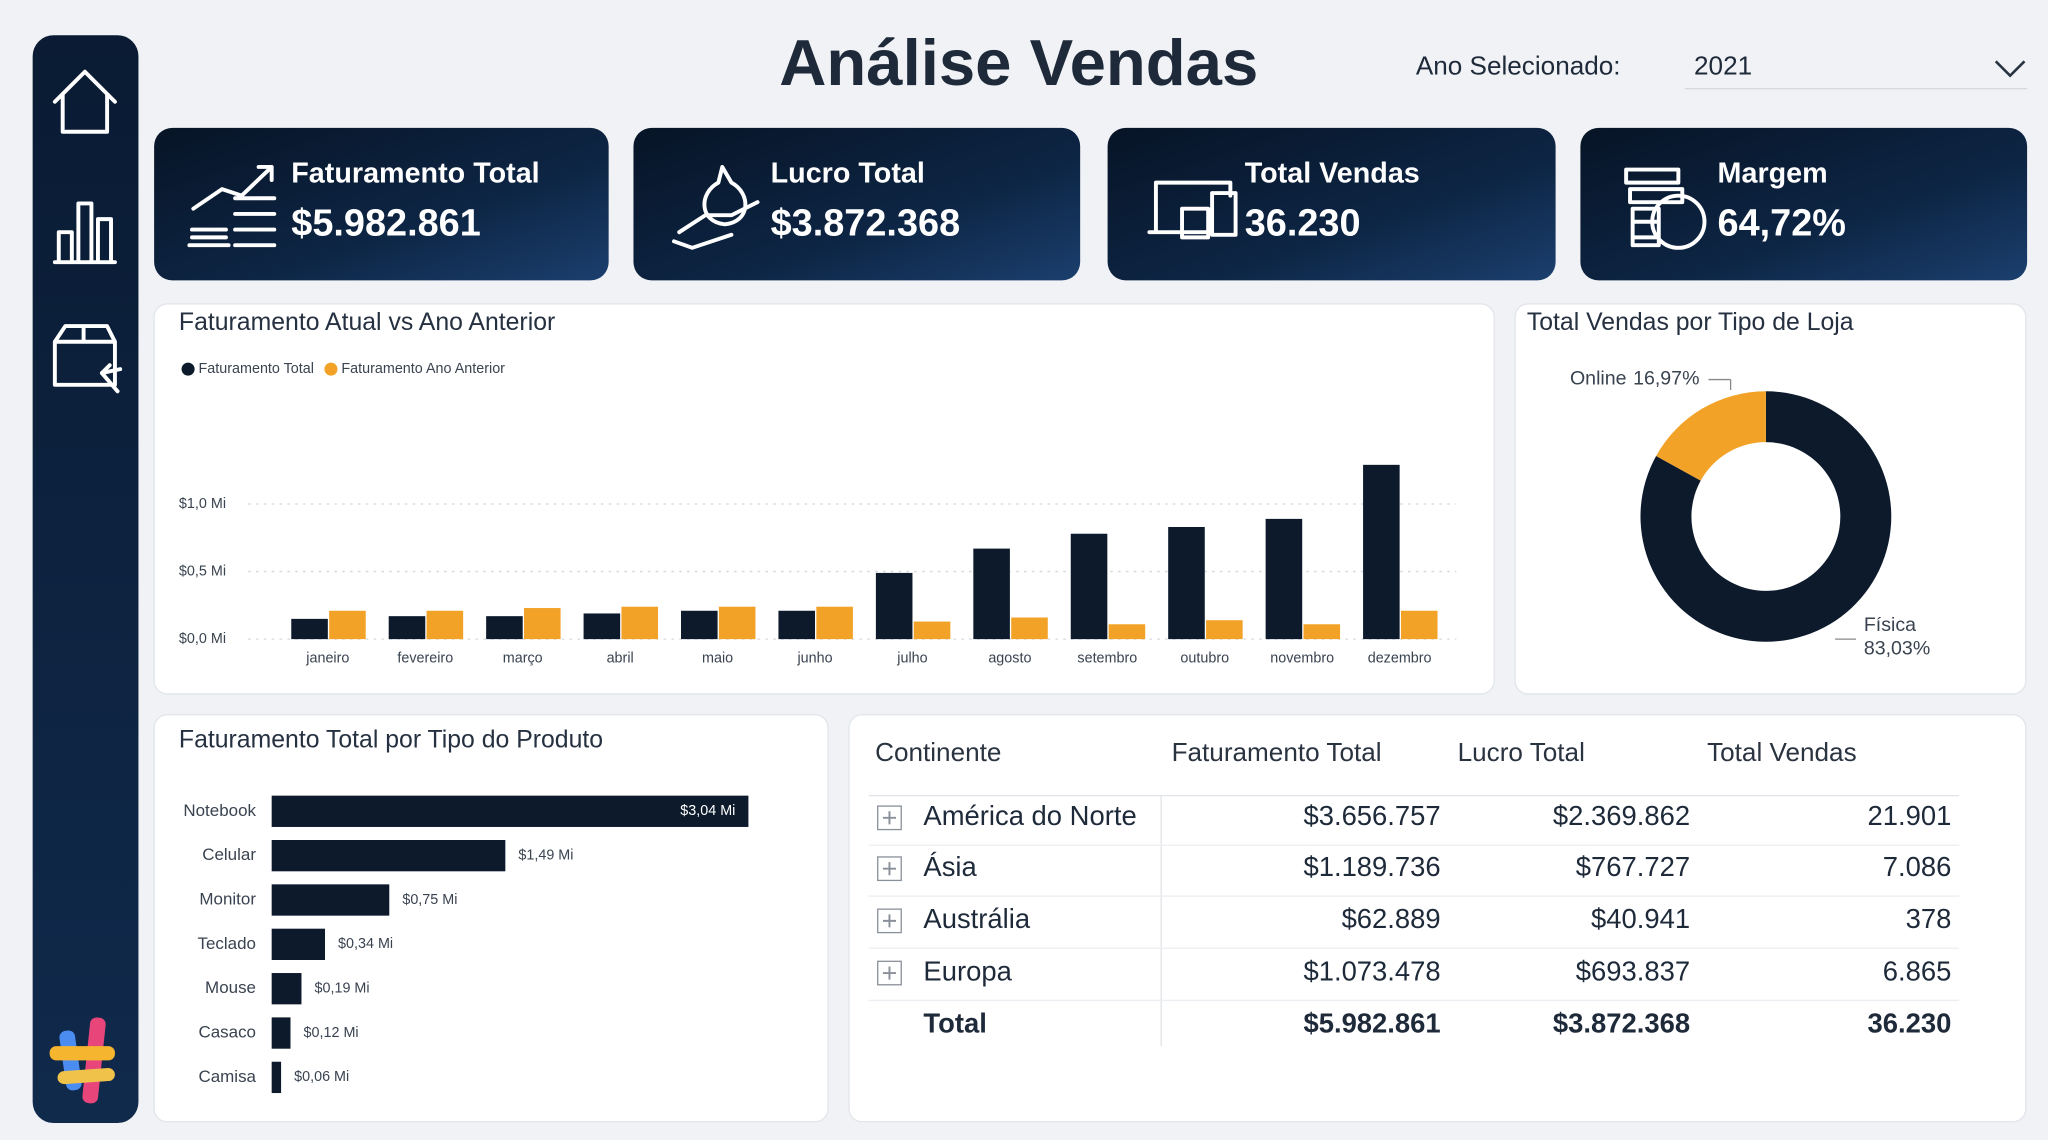  Describe the element at coordinates (2010, 69) in the screenshot. I see `dropdown-chevron` at that location.